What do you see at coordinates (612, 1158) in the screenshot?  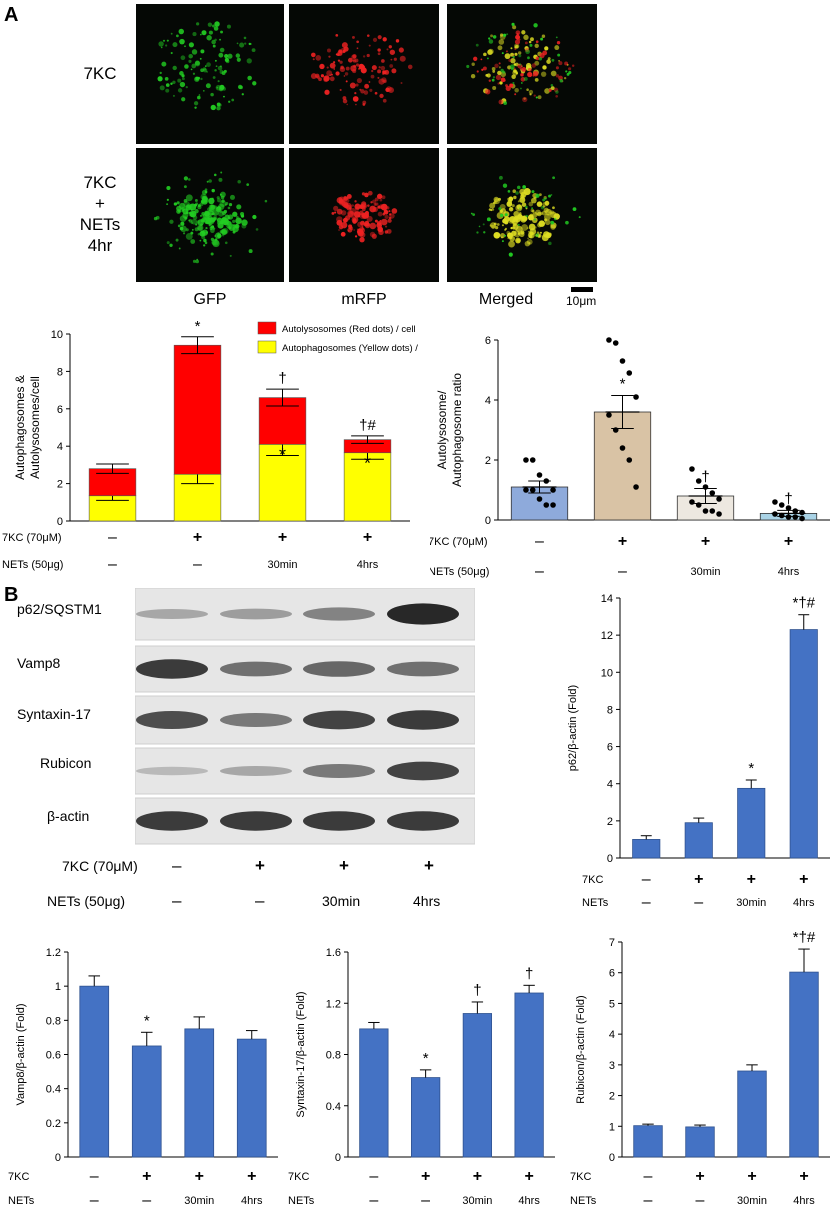 I see `y-tick-label: 0` at bounding box center [612, 1158].